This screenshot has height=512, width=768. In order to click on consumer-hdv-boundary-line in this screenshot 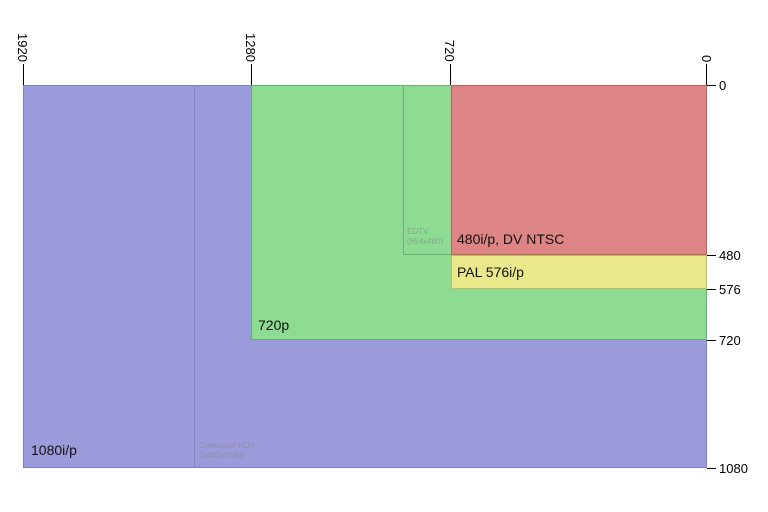, I will do `click(194, 276)`.